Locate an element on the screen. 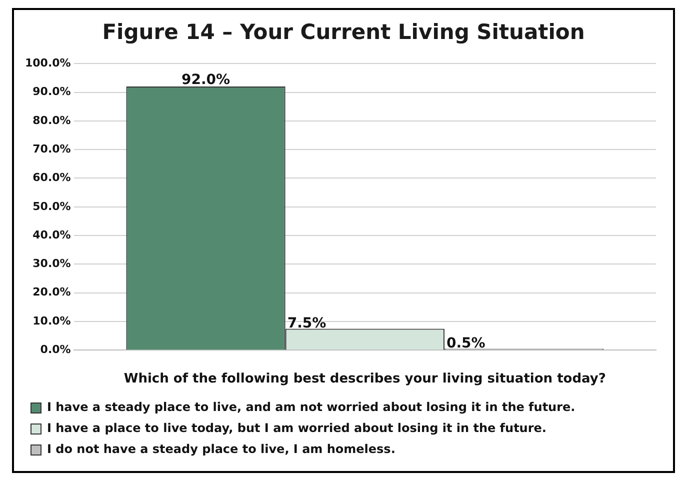 This screenshot has height=483, width=691. y-tick-label: 50.0% is located at coordinates (51, 206).